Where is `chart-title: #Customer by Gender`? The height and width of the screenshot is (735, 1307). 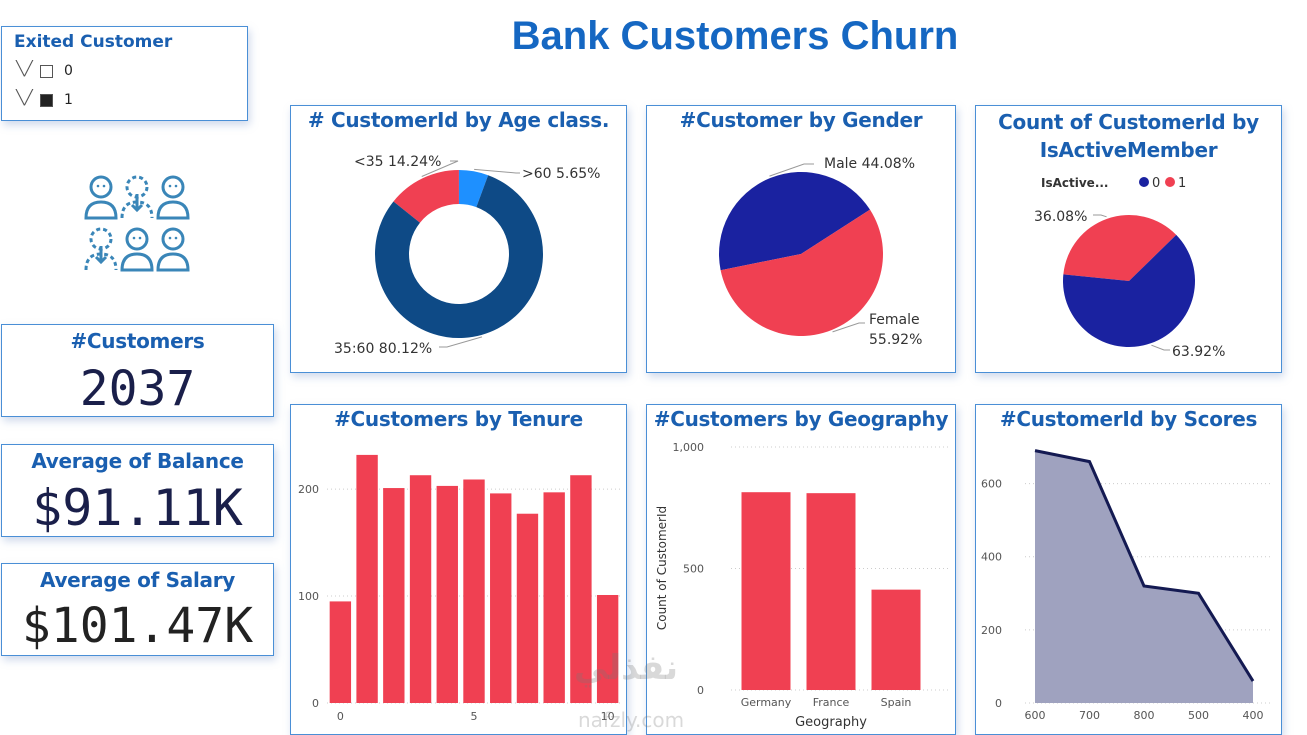 chart-title: #Customer by Gender is located at coordinates (801, 120).